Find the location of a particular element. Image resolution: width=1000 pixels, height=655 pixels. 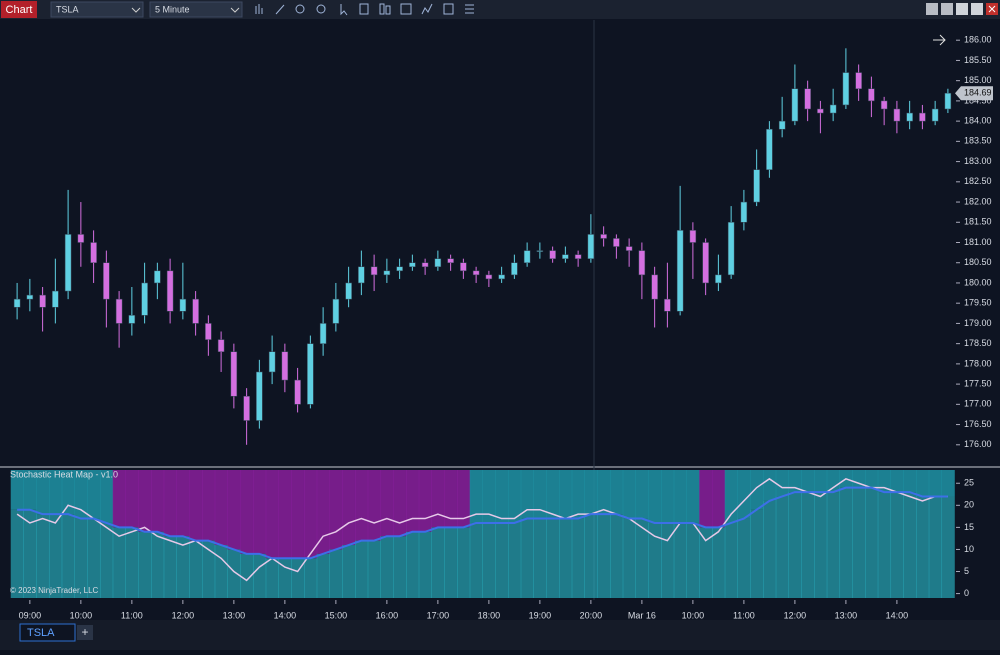

y-tick-label: 180.50 is located at coordinates (978, 262).